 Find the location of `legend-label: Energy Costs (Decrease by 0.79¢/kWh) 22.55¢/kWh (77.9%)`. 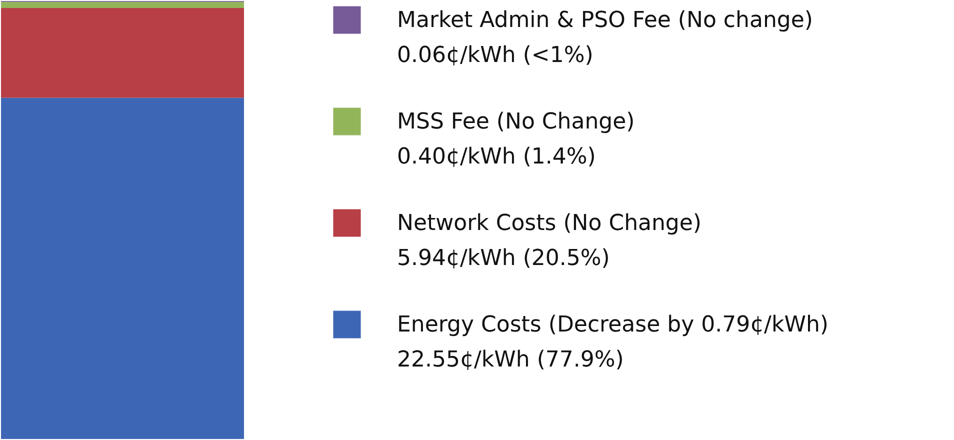

legend-label: Energy Costs (Decrease by 0.79¢/kWh) 22.55¢/kWh (77.9%) is located at coordinates (612, 342).